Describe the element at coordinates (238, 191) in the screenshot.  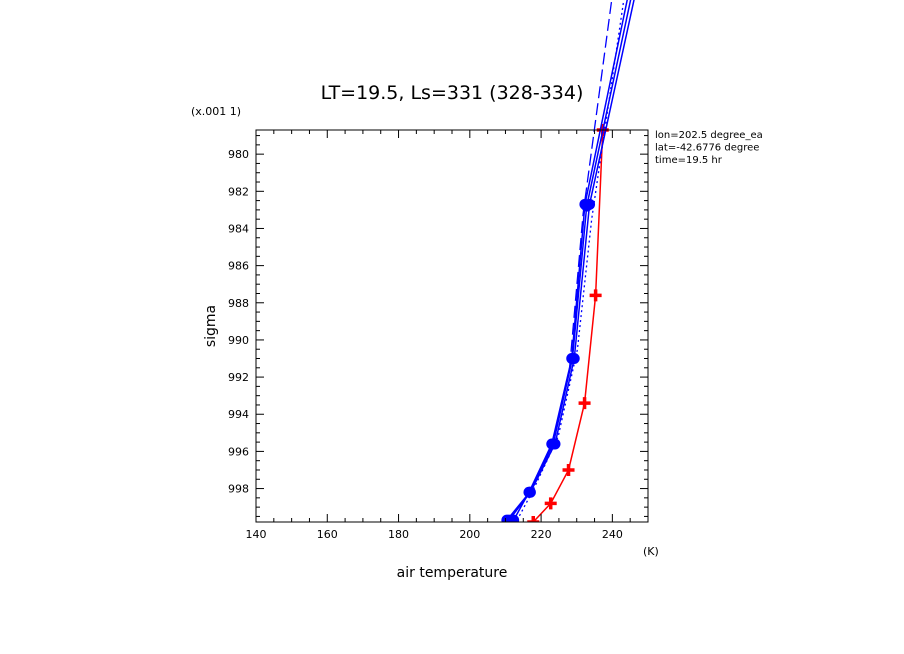
I see `y-tick-label: 982` at that location.